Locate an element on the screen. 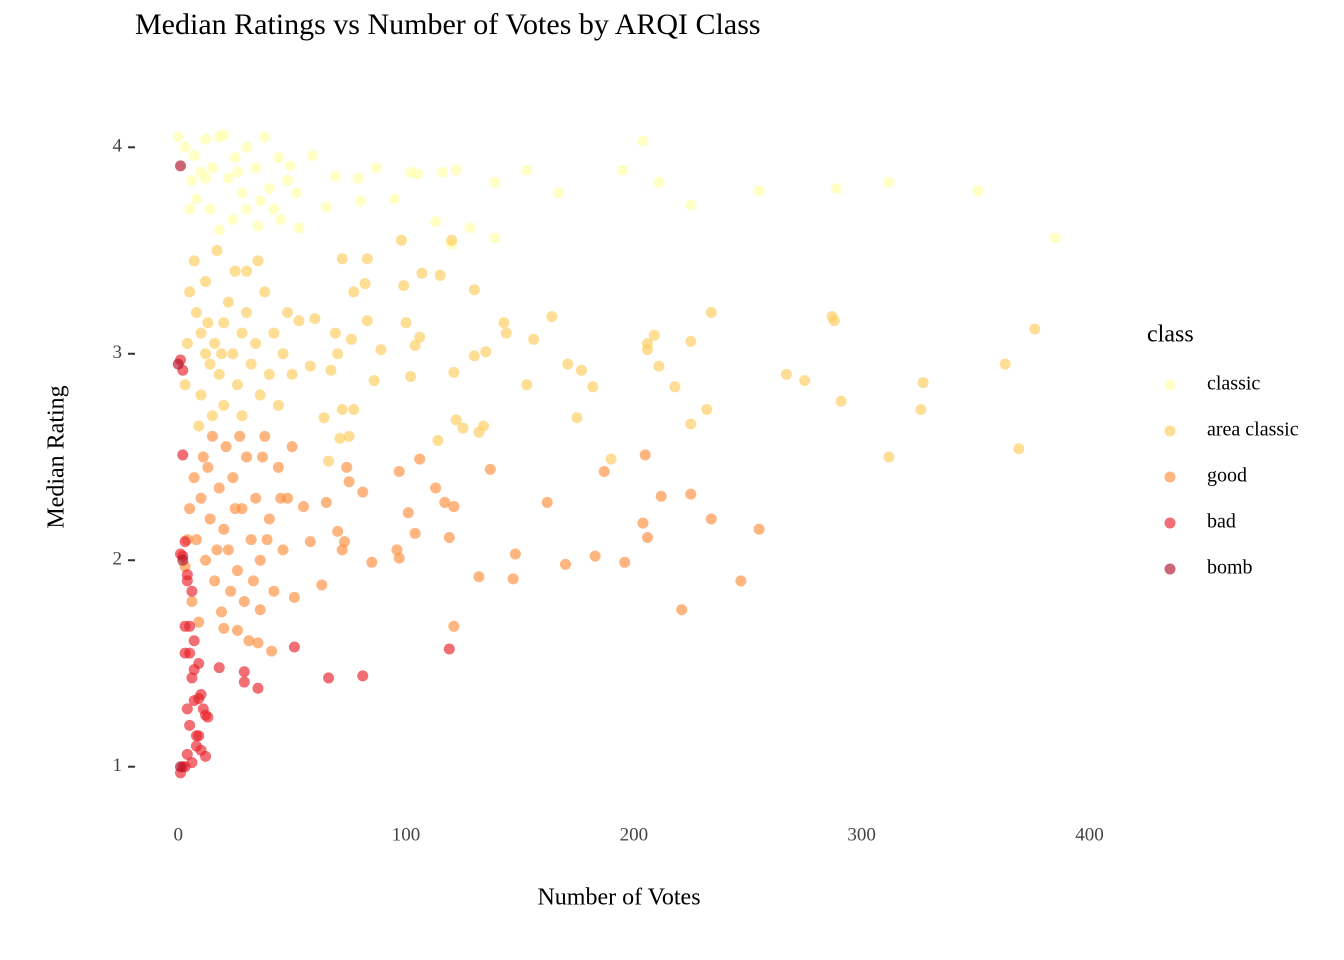 The width and height of the screenshot is (1344, 960). legend-label: classic is located at coordinates (1233, 384).